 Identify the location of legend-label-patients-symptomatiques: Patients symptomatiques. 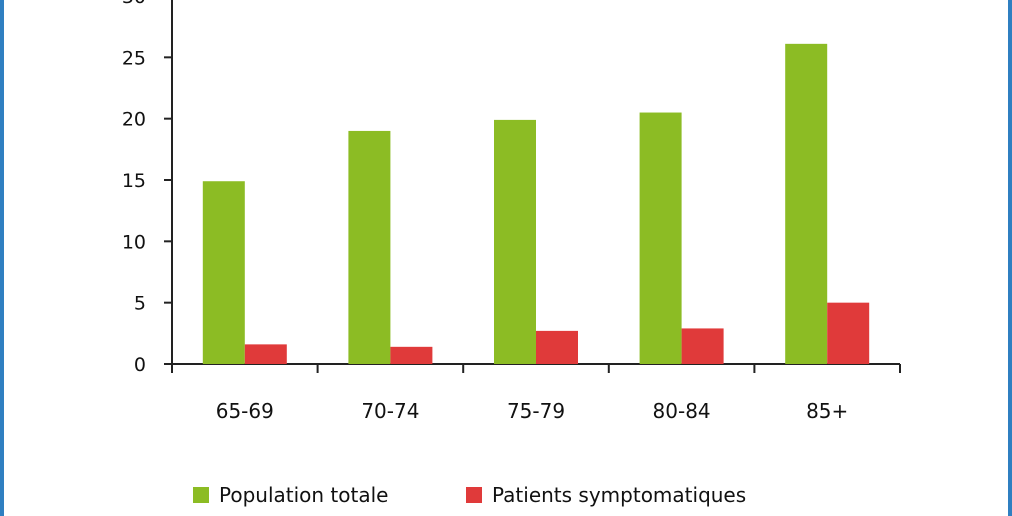
(619, 495).